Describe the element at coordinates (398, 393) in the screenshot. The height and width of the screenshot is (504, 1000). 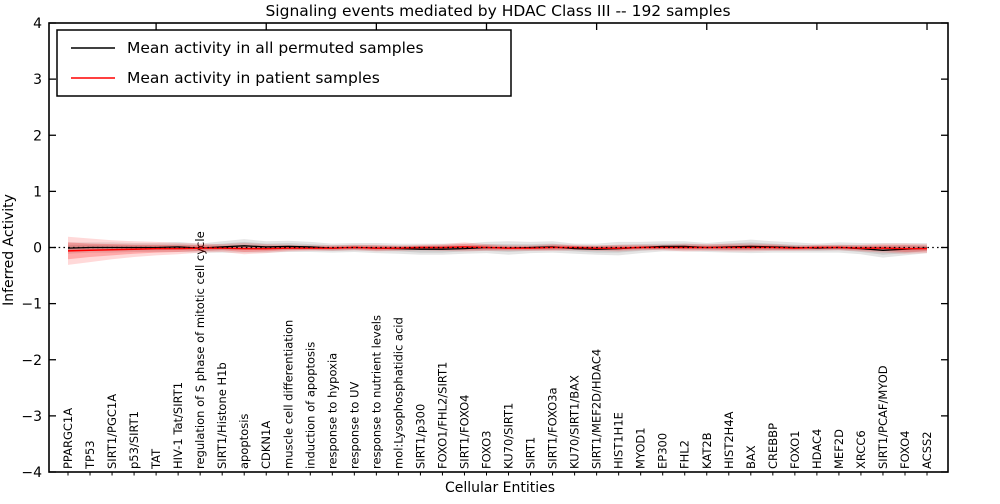
I see `x-tick-label: mol:Lysophosphatidic acid` at that location.